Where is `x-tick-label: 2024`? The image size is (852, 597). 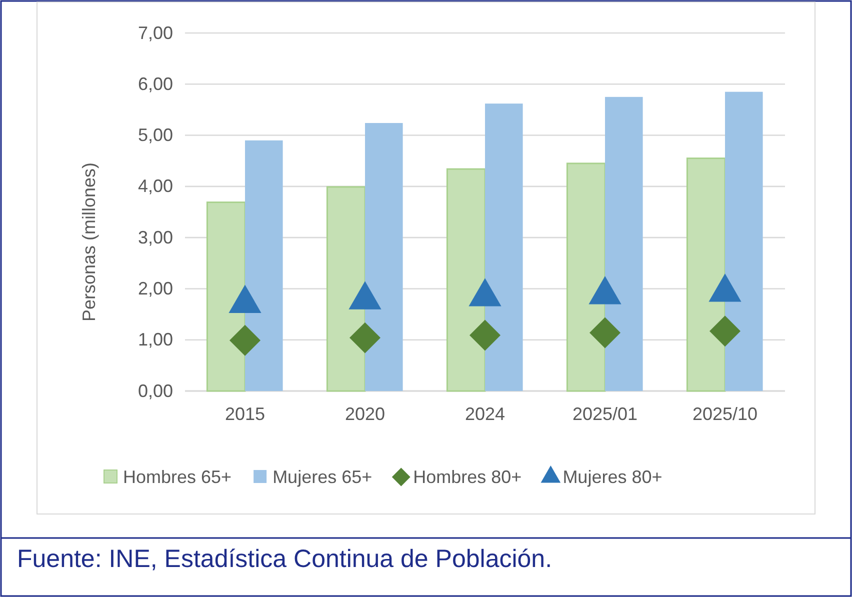
x-tick-label: 2024 is located at coordinates (485, 414).